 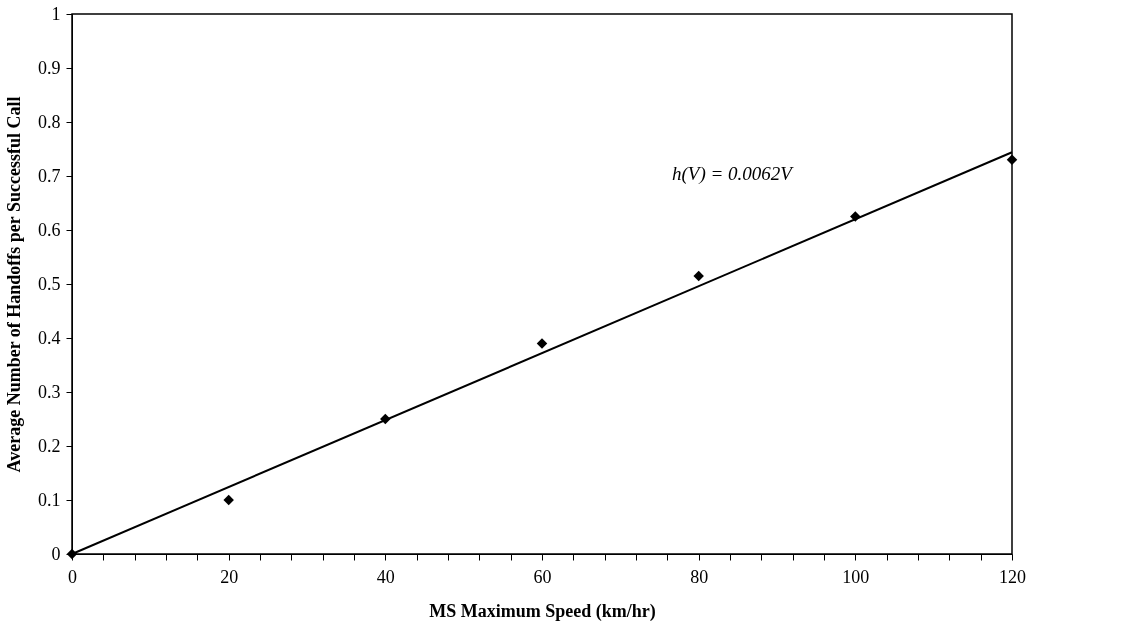 I want to click on x-axis-title: MS Maximum Speed (km/hr), so click(x=542, y=611).